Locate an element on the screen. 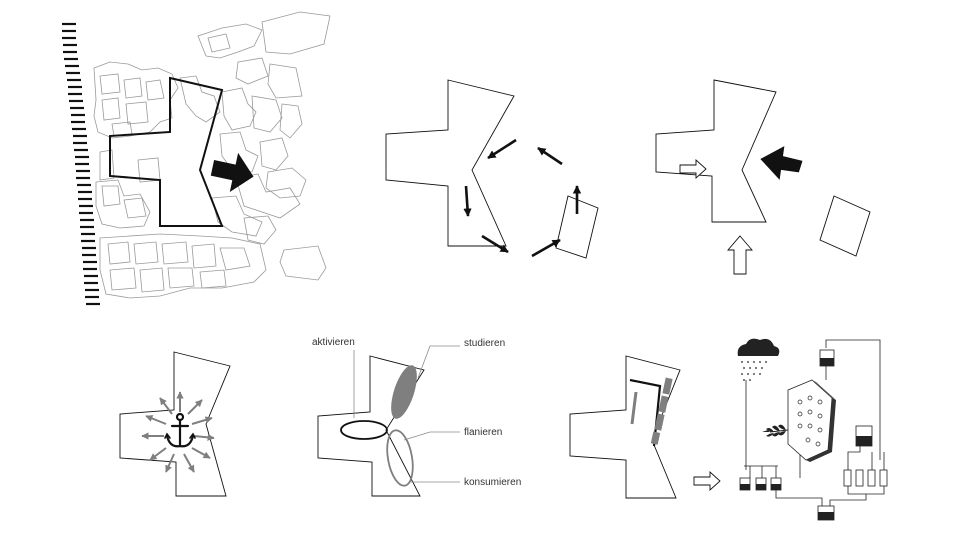 The width and height of the screenshot is (960, 540). railway-track is located at coordinates (81, 164).